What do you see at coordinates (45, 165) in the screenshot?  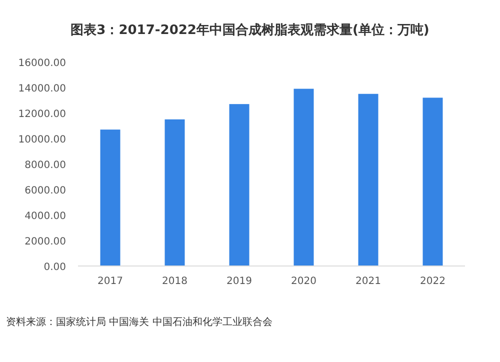 I see `y-tick-label: 8000.00` at bounding box center [45, 165].